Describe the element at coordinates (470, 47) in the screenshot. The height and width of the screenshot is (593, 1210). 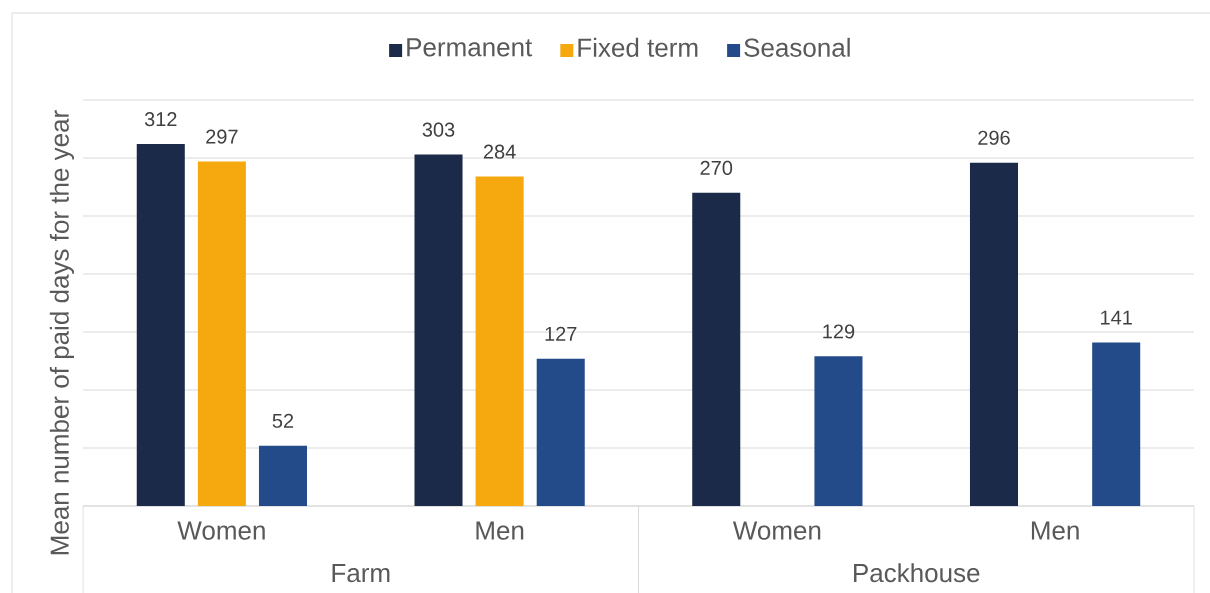
I see `legend-label: Permanent` at that location.